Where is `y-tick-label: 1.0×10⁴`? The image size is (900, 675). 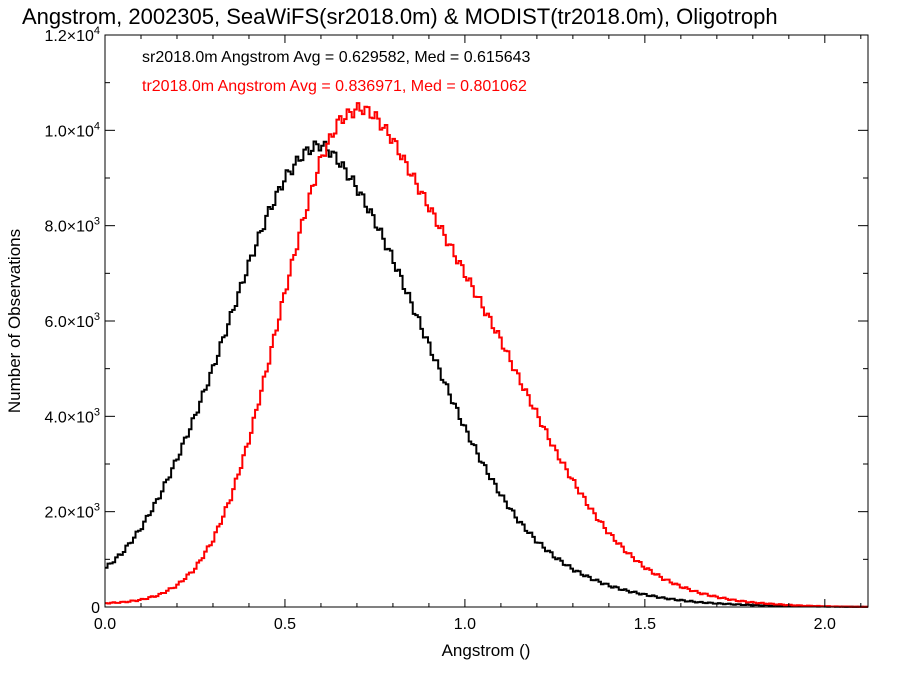 y-tick-label: 1.0×10⁴ is located at coordinates (72, 130).